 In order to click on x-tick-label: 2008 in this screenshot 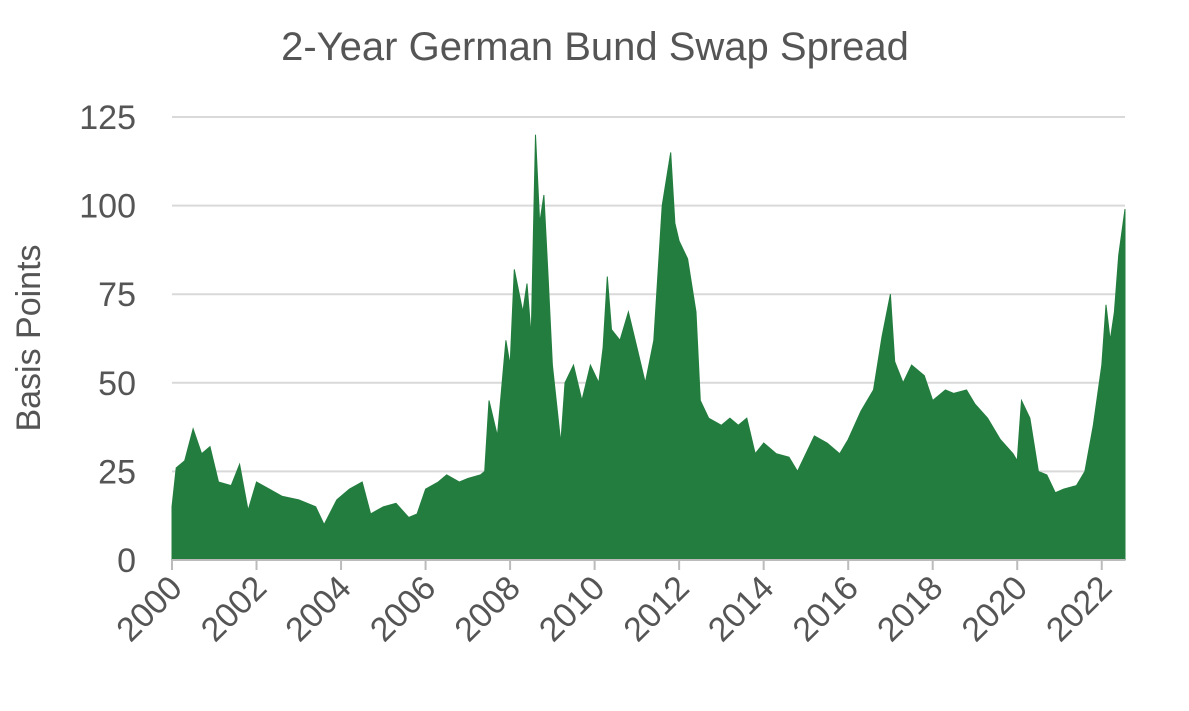, I will do `click(487, 609)`.